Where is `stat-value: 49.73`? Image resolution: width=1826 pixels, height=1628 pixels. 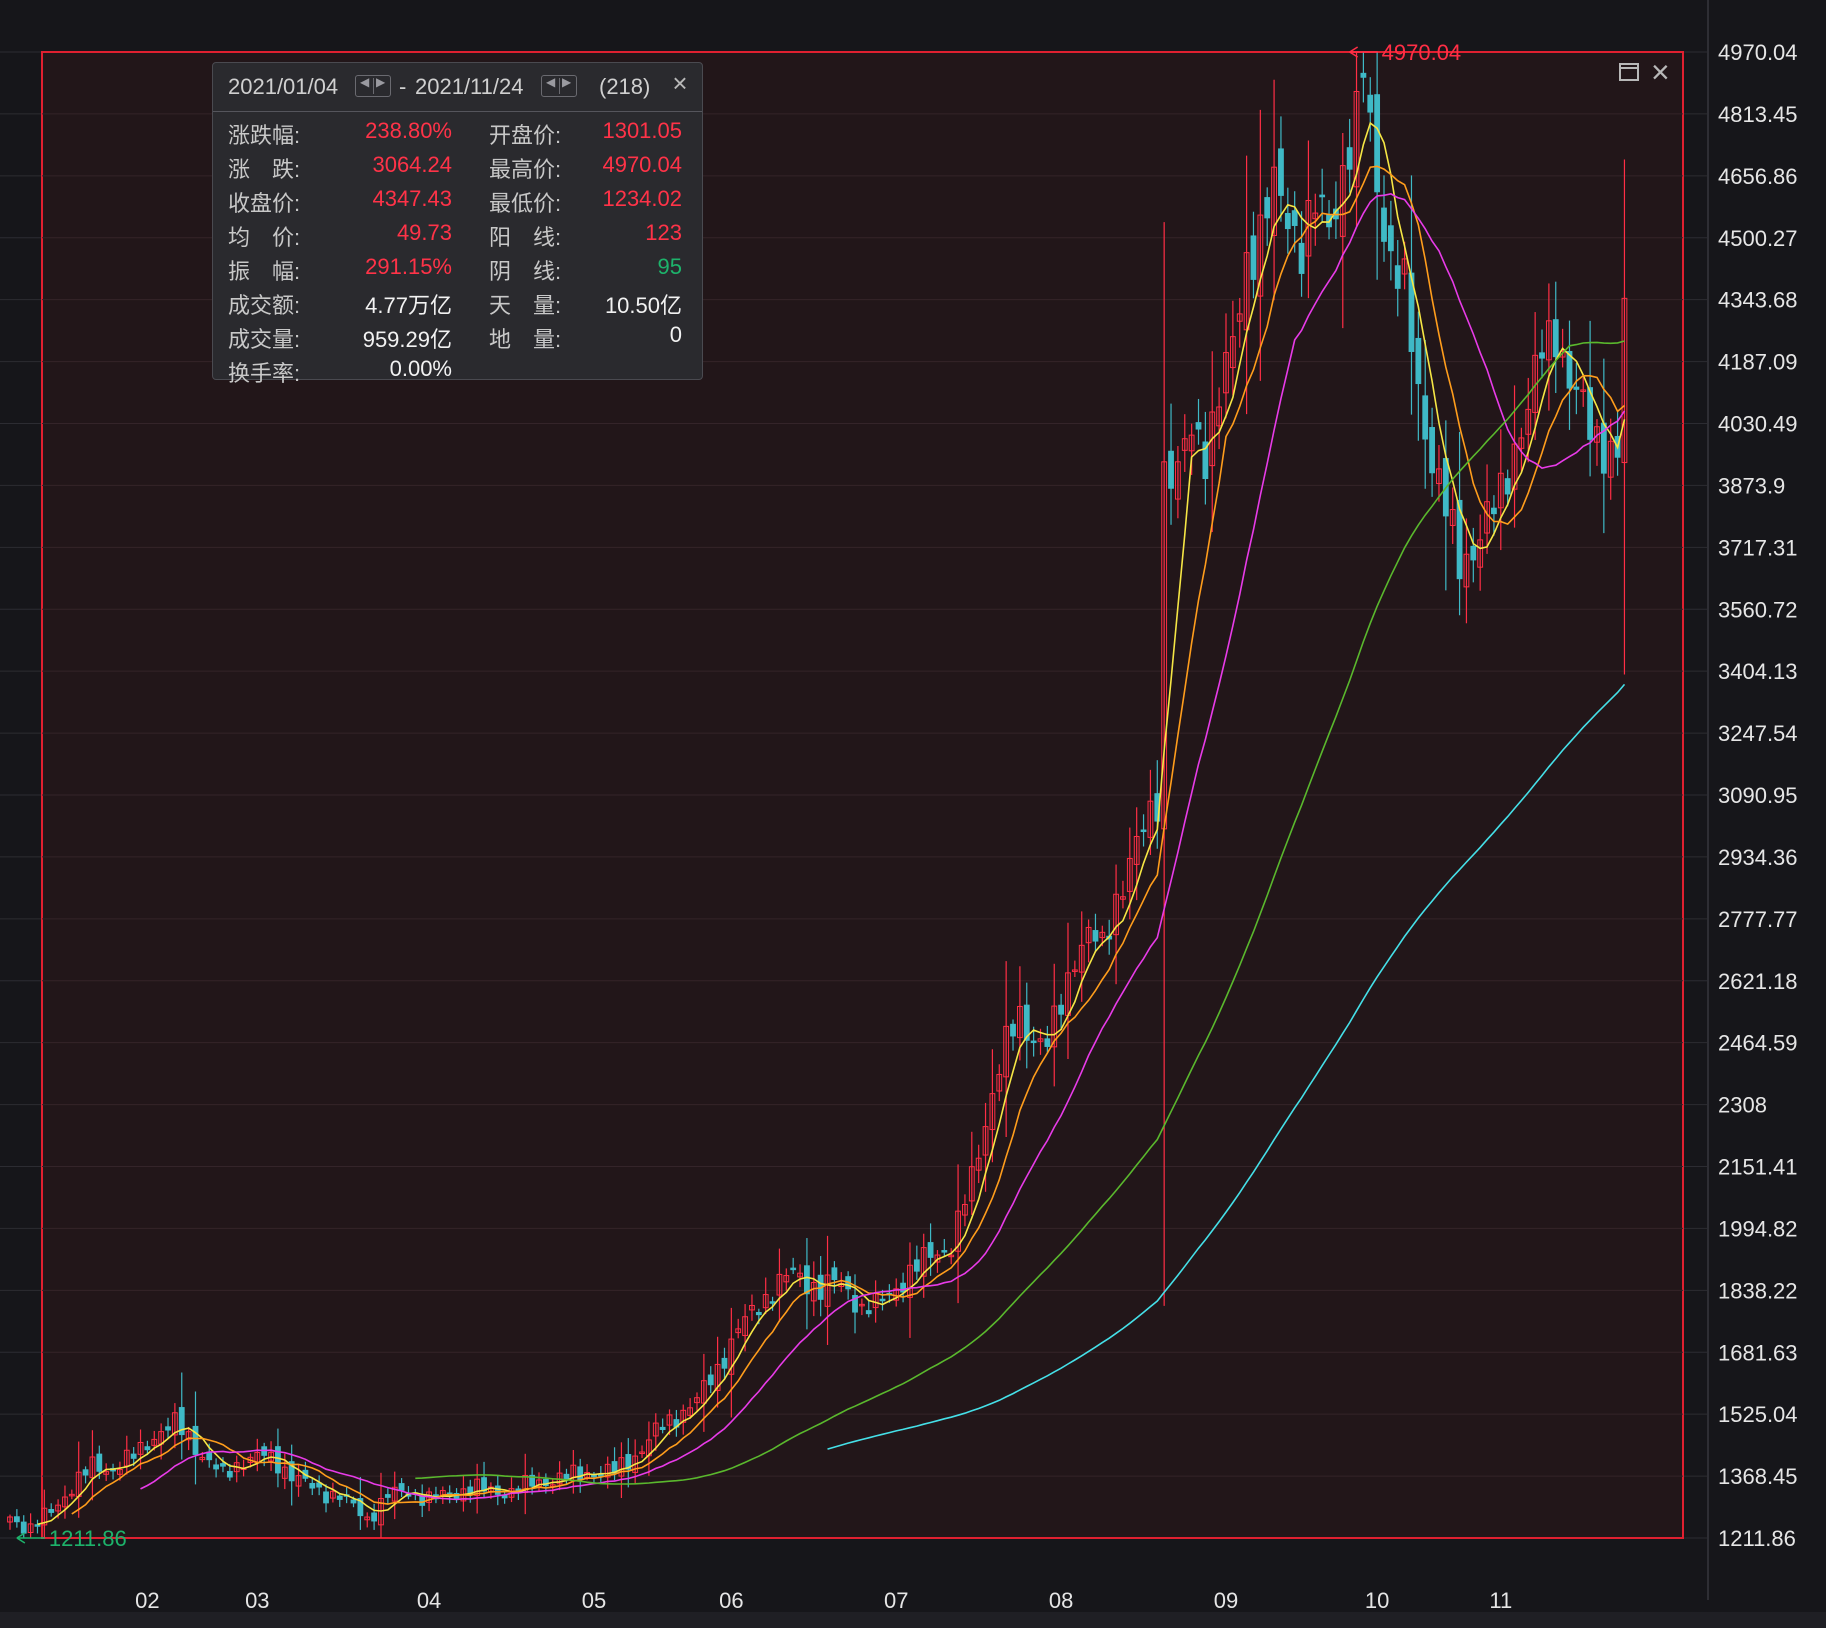
stat-value: 49.73 is located at coordinates (424, 232).